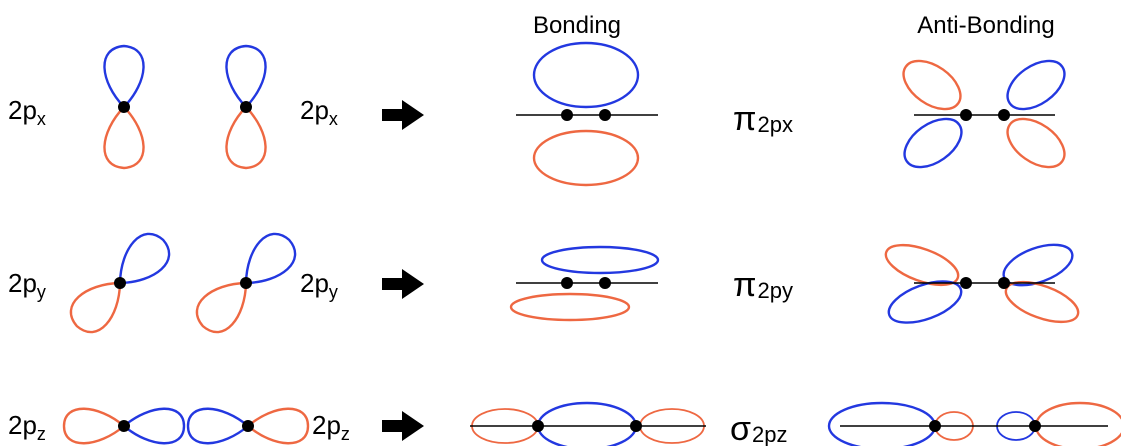 This screenshot has width=1121, height=446. I want to click on atomic-orbital-2py-left, so click(120, 283).